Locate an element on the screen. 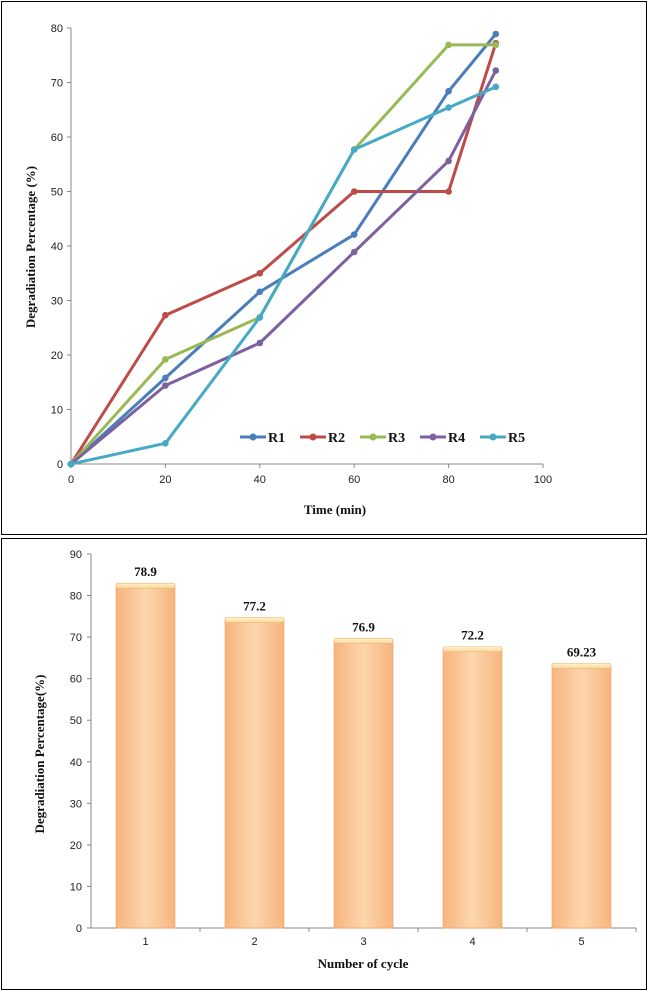 This screenshot has width=650, height=992. bar-y-tick-label: 80 is located at coordinates (76, 597).